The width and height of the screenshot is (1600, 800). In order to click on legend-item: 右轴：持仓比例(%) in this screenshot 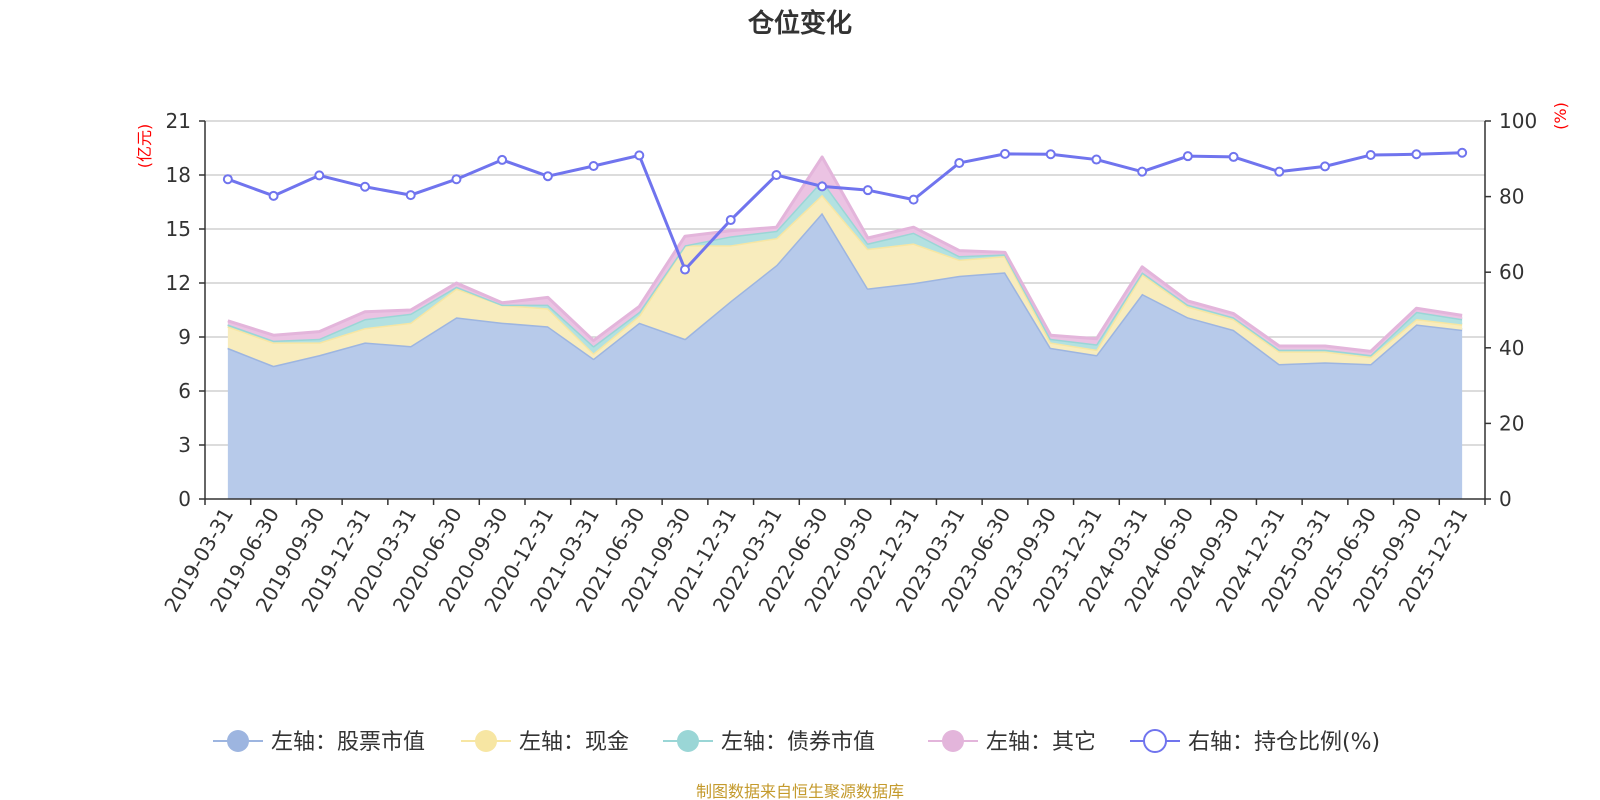, I will do `click(1255, 742)`.